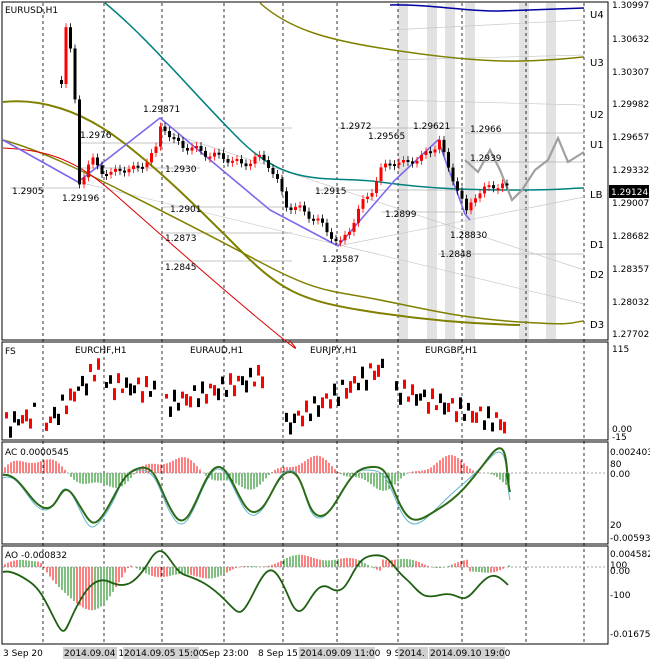 This screenshot has height=660, width=650. Describe the element at coordinates (181, 170) in the screenshot. I see `price-label: 1.2930` at that location.